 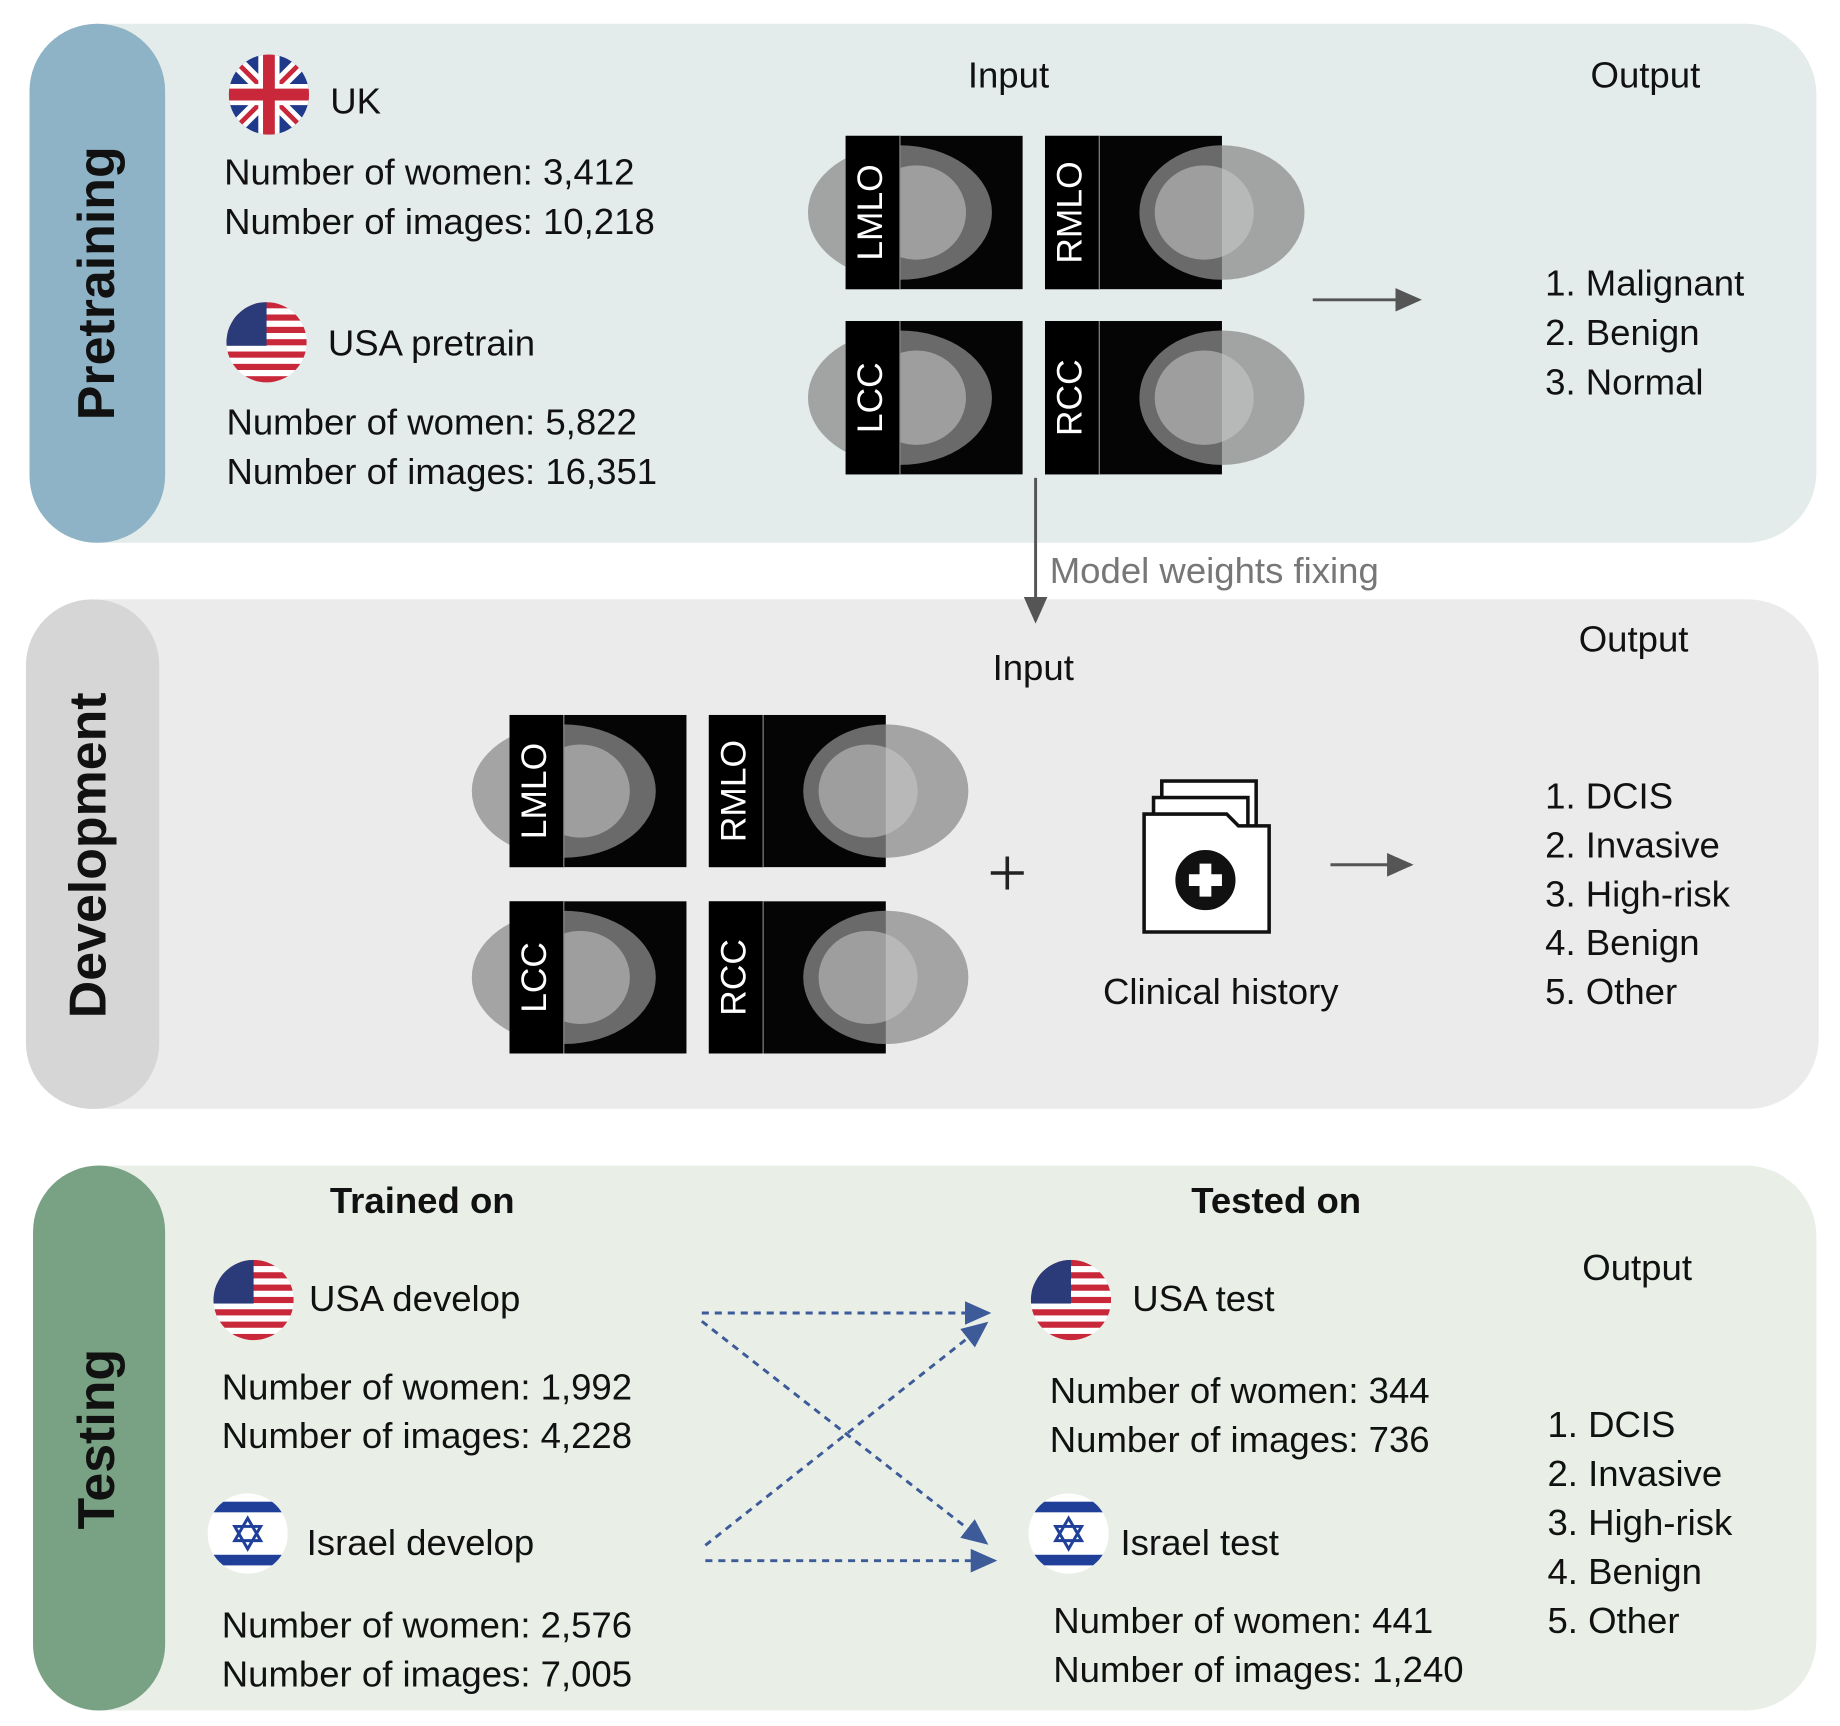 What do you see at coordinates (431, 421) in the screenshot?
I see `dataset-stat: Number of women: 5,822` at bounding box center [431, 421].